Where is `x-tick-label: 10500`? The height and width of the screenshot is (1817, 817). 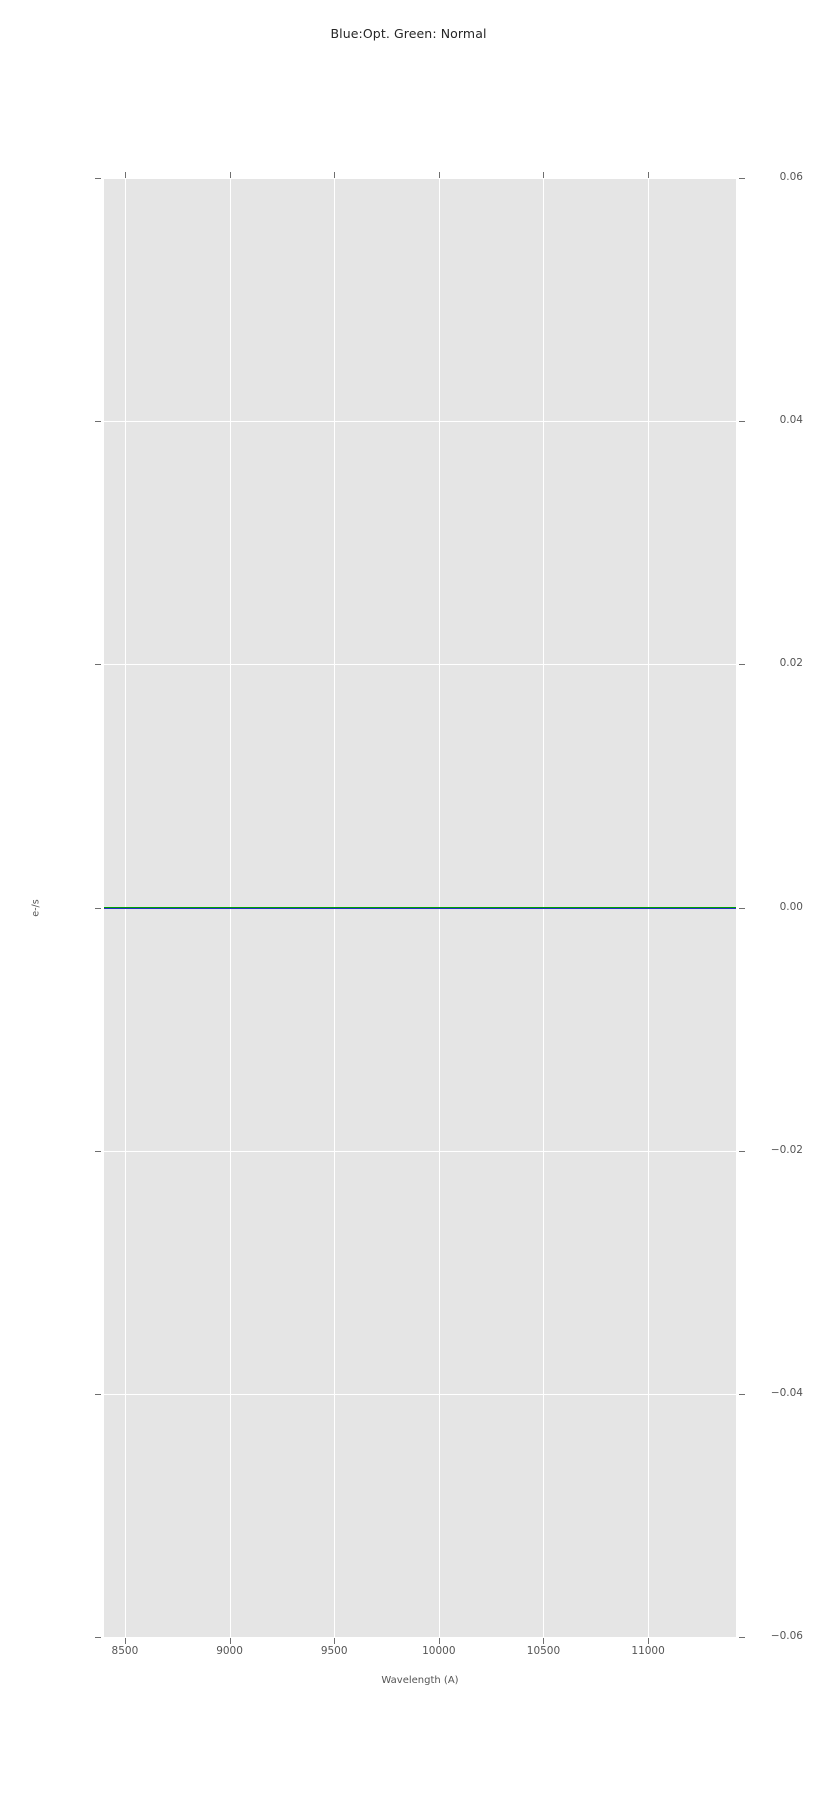 x-tick-label: 10500 is located at coordinates (543, 1651).